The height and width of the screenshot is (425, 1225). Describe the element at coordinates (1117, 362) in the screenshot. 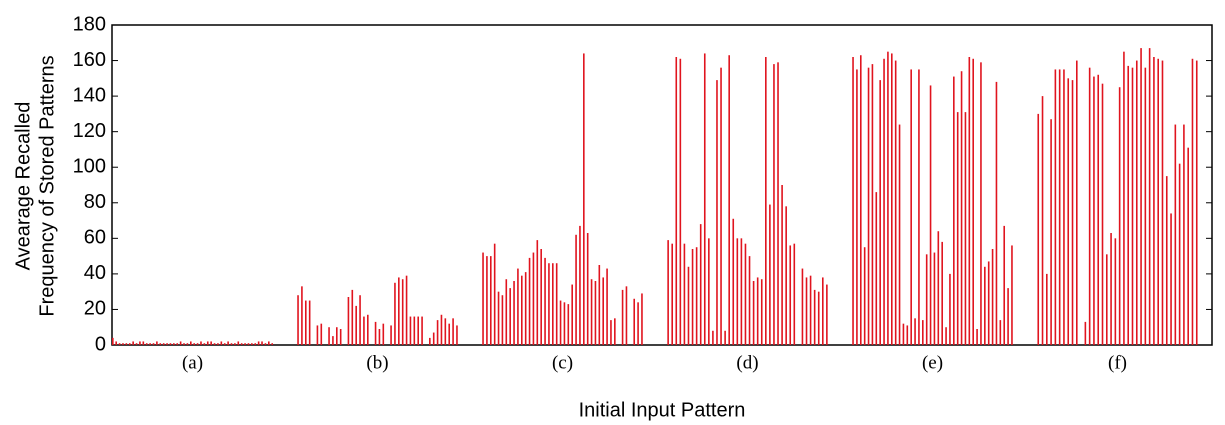

I see `x-tick-label: (f)` at that location.